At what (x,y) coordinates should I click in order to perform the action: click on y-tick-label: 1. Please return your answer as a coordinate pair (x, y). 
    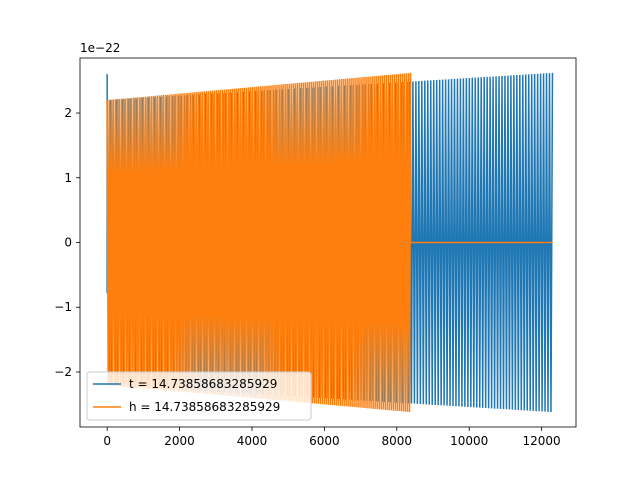
    Looking at the image, I should click on (68, 178).